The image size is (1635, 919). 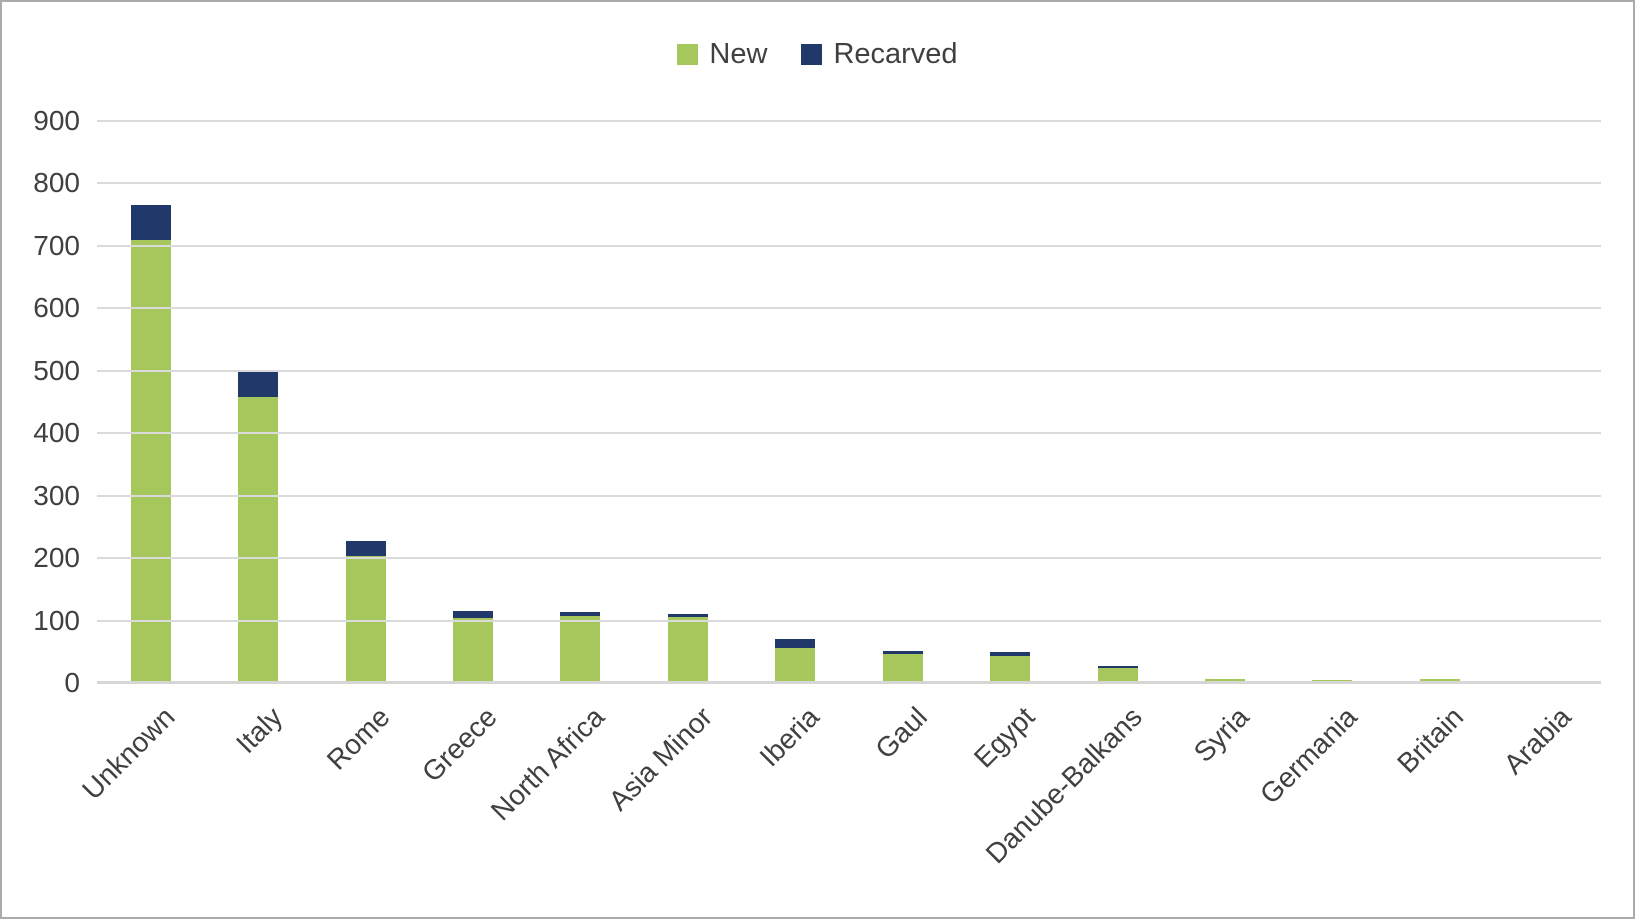 I want to click on bar-segment-new-iberia, so click(x=795, y=665).